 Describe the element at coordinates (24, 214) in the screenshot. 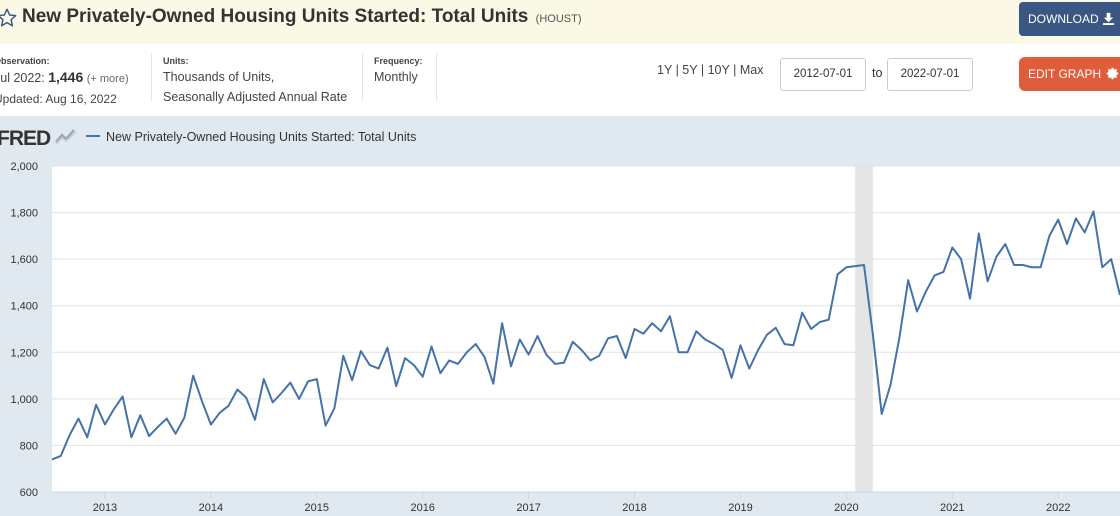

I see `y-tick-label: 1,800` at that location.